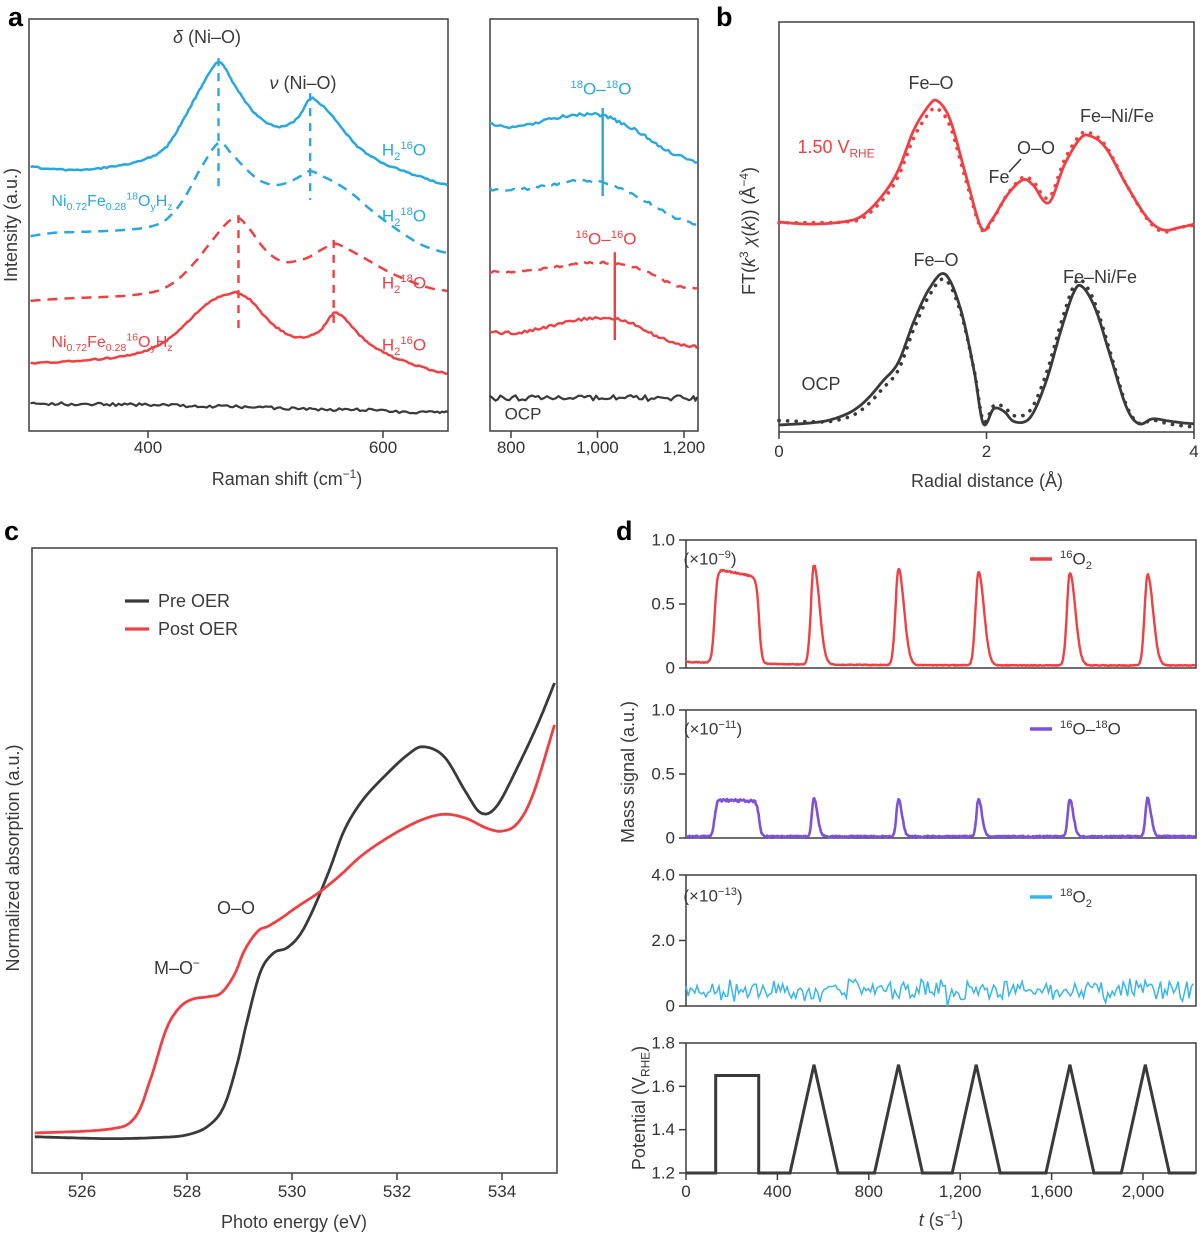 The image size is (1202, 1235). Describe the element at coordinates (940, 615) in the screenshot. I see `curve-mass-signal-d1` at that location.